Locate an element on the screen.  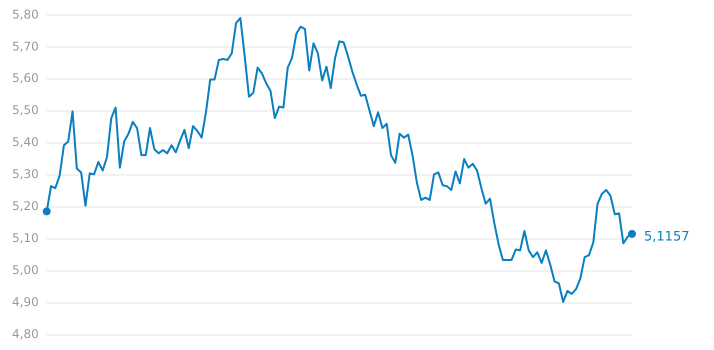
y-tick-label: 5,30 is located at coordinates (25, 174).